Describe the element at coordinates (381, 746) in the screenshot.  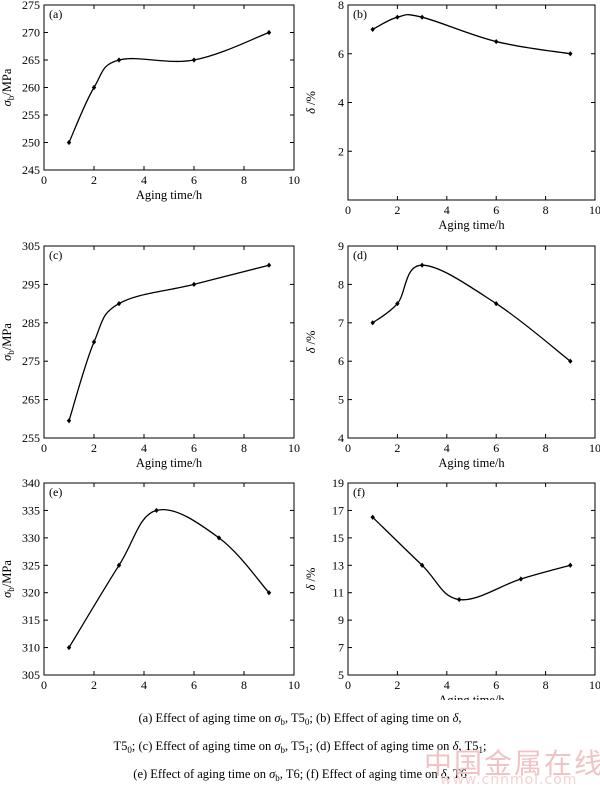
I see `caption-text: ; (d) Effect of aging time on` at that location.